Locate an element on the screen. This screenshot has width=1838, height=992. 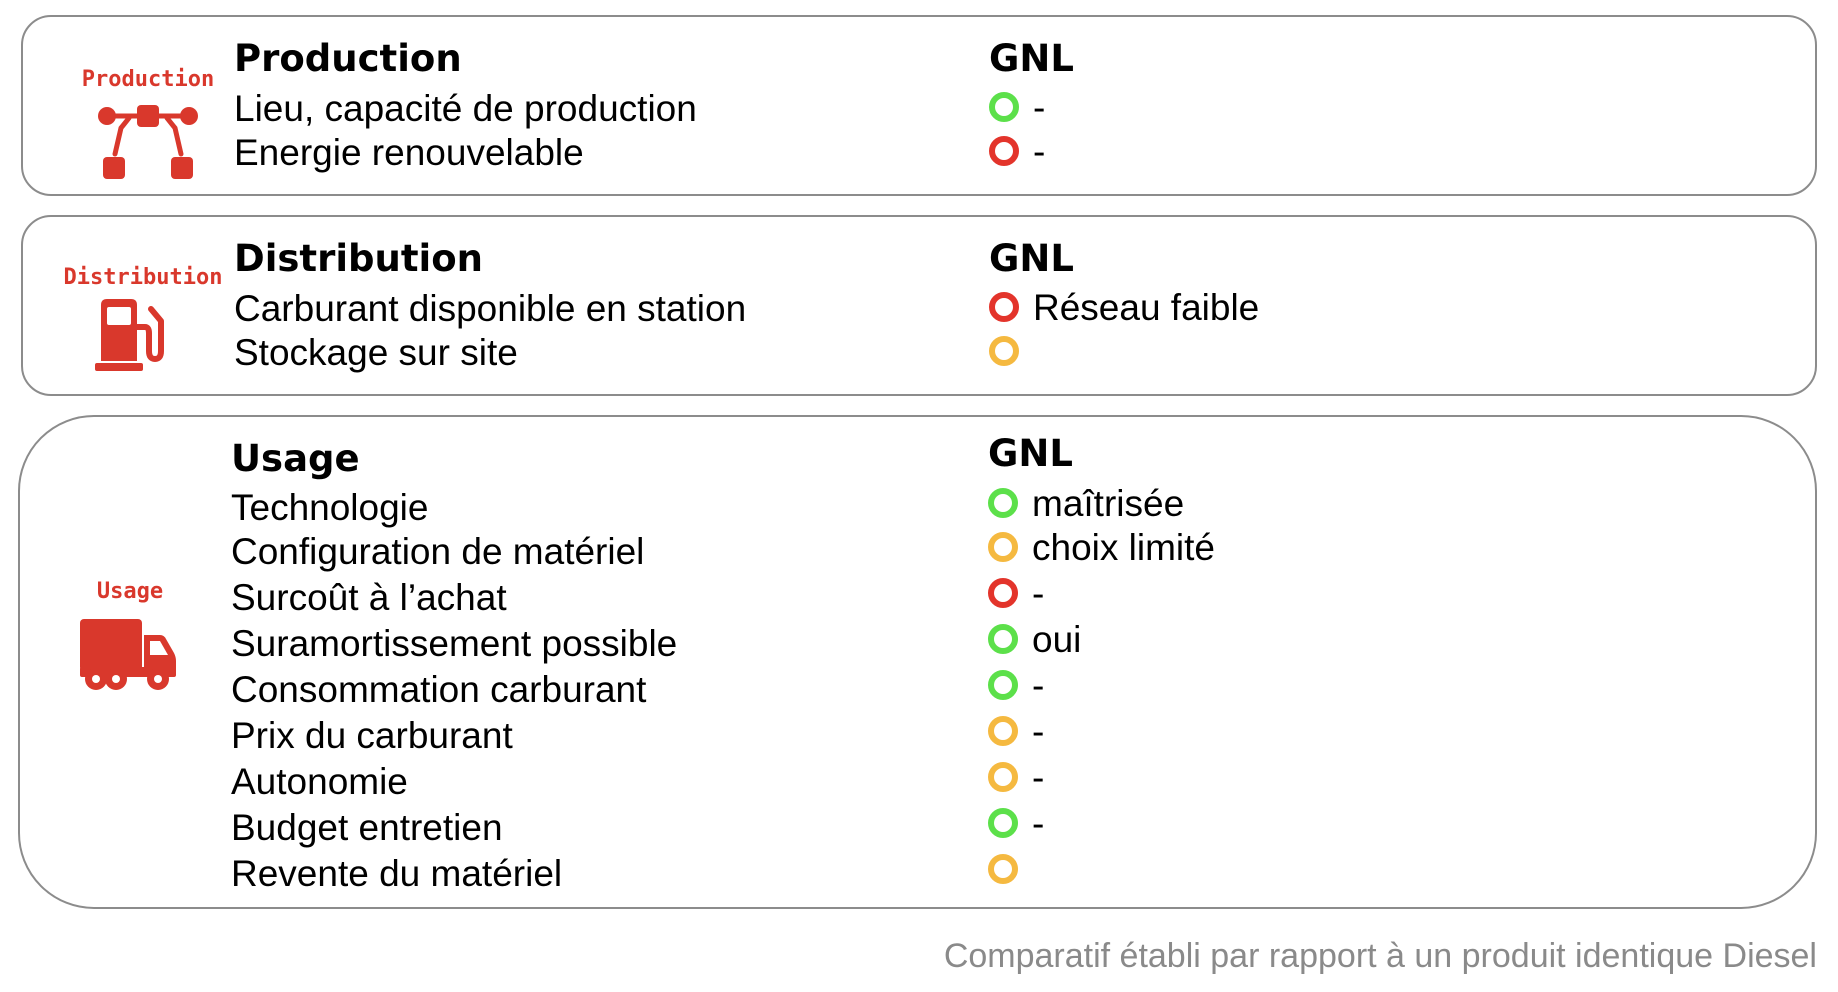
distribution-title: Distribution is located at coordinates (358, 258).